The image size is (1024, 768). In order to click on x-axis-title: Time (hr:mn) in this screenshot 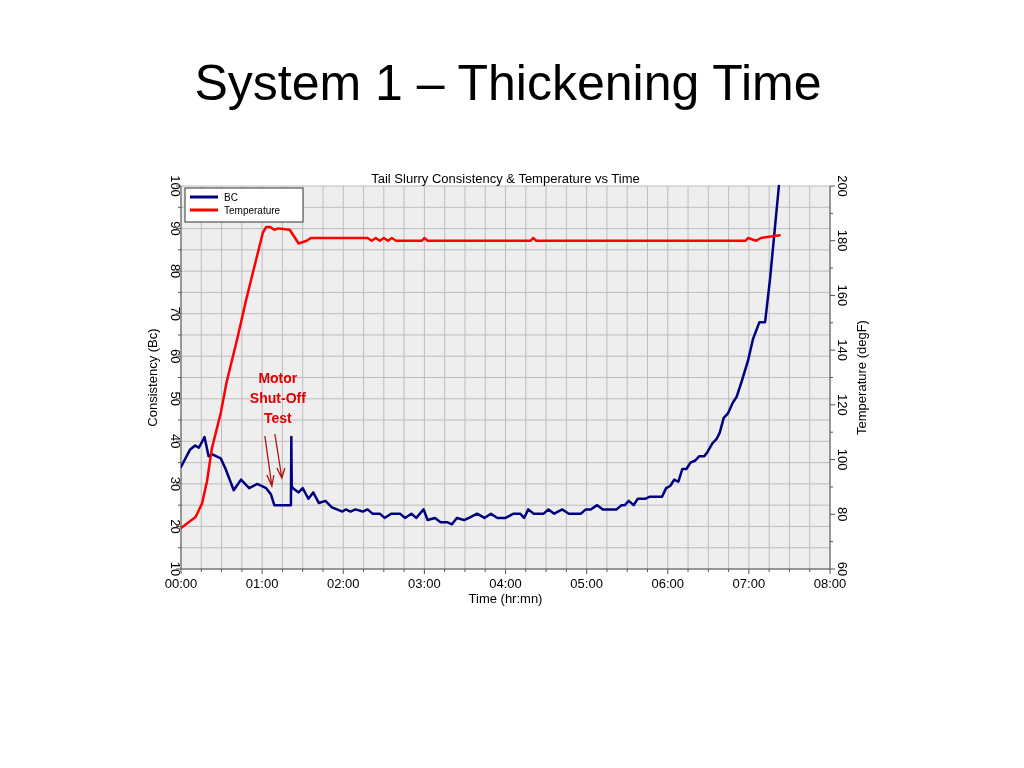, I will do `click(505, 598)`.